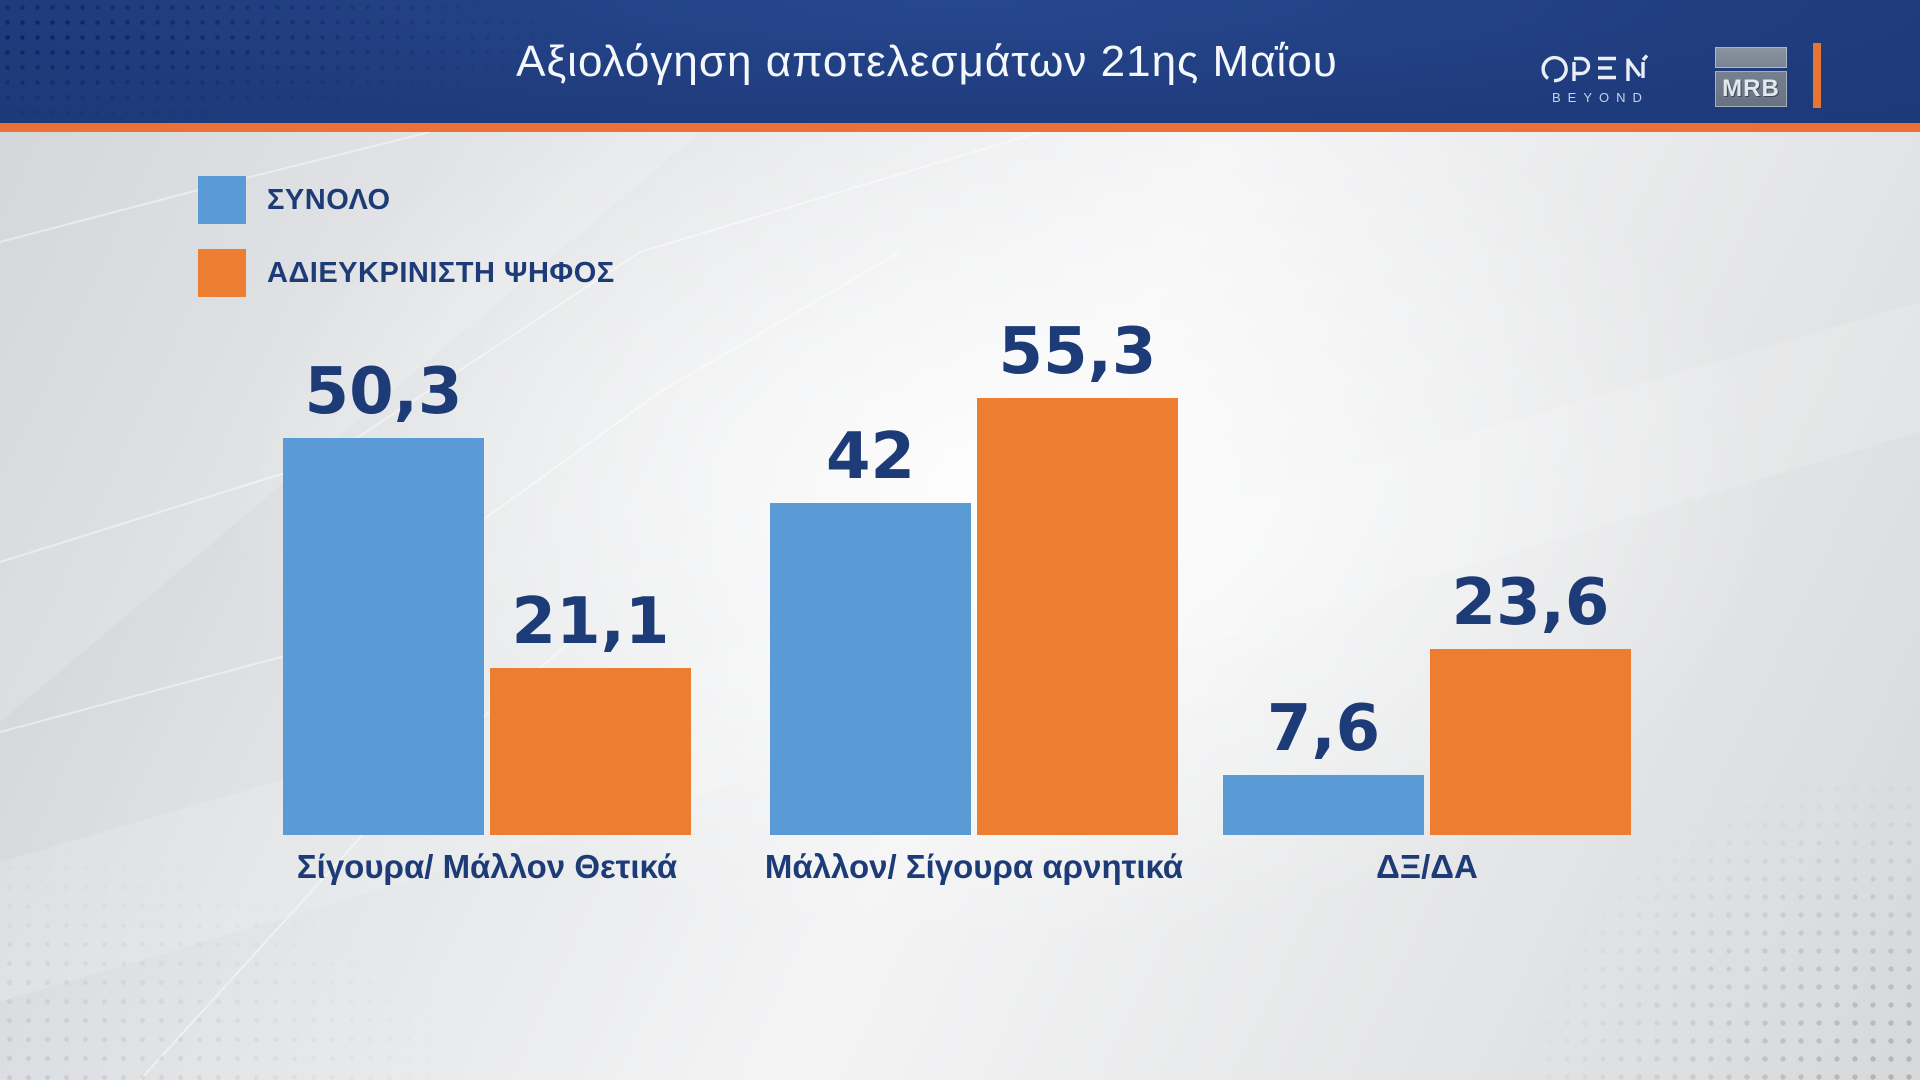  I want to click on bar-series1-group2, so click(1530, 742).